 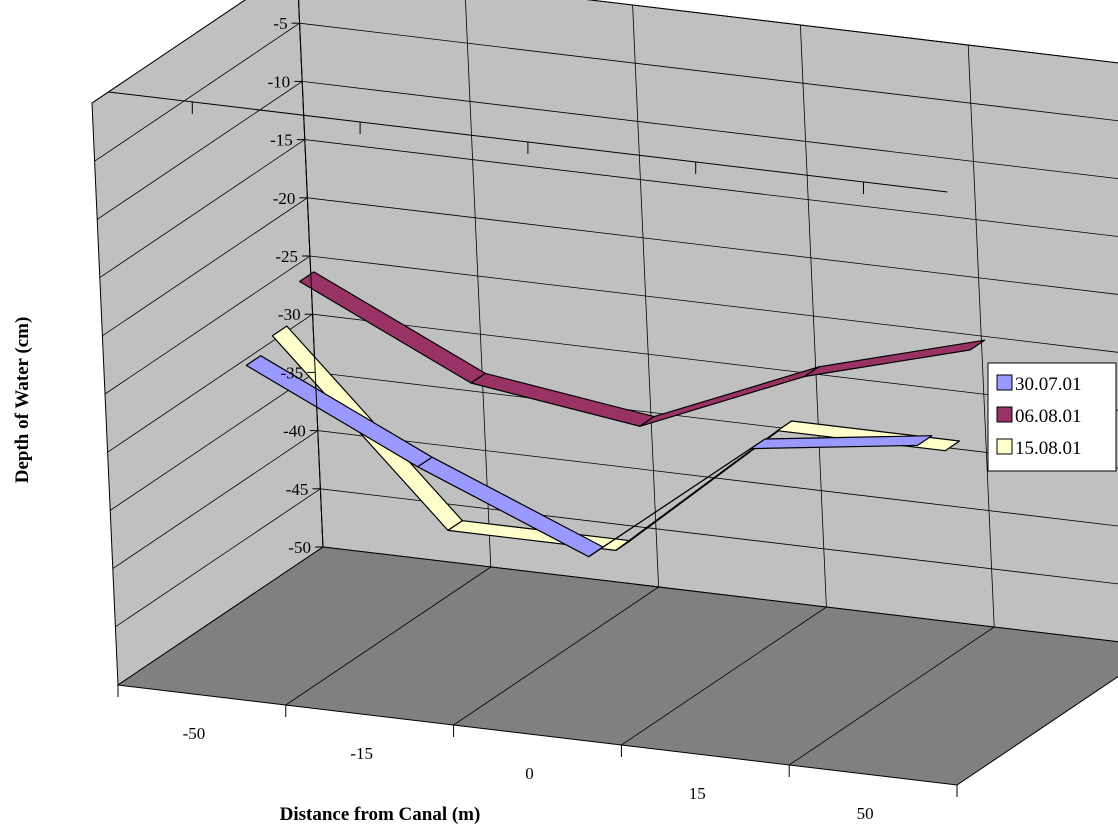 I want to click on y-tick-label: -50, so click(x=299, y=547).